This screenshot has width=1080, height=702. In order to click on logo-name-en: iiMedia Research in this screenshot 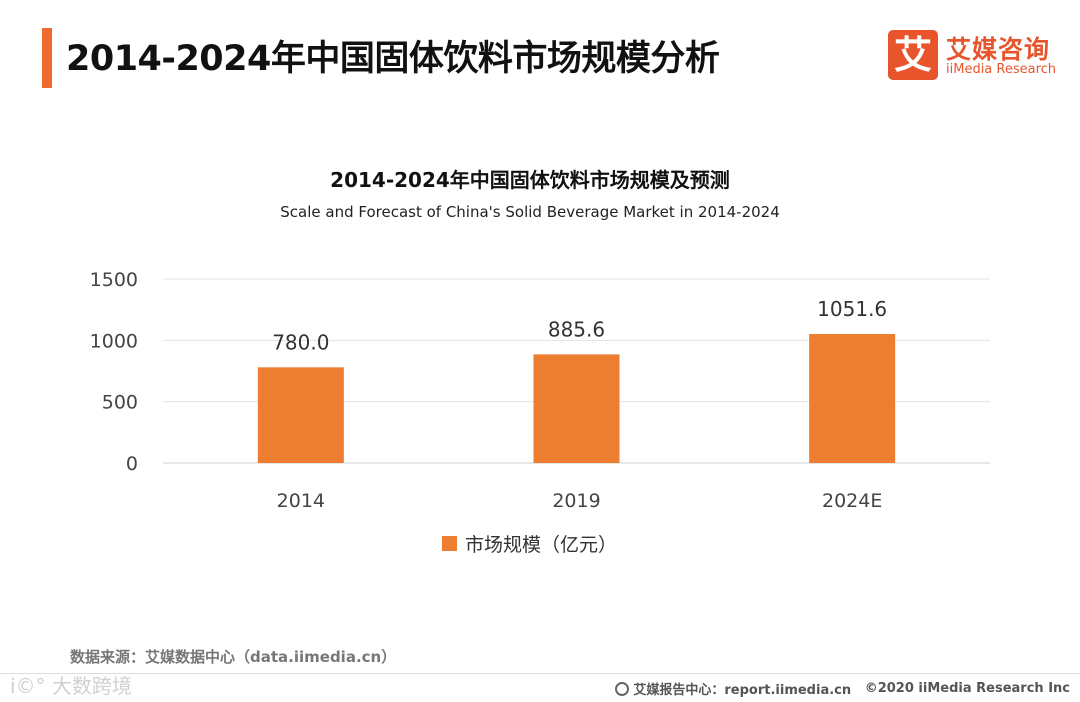, I will do `click(1001, 69)`.